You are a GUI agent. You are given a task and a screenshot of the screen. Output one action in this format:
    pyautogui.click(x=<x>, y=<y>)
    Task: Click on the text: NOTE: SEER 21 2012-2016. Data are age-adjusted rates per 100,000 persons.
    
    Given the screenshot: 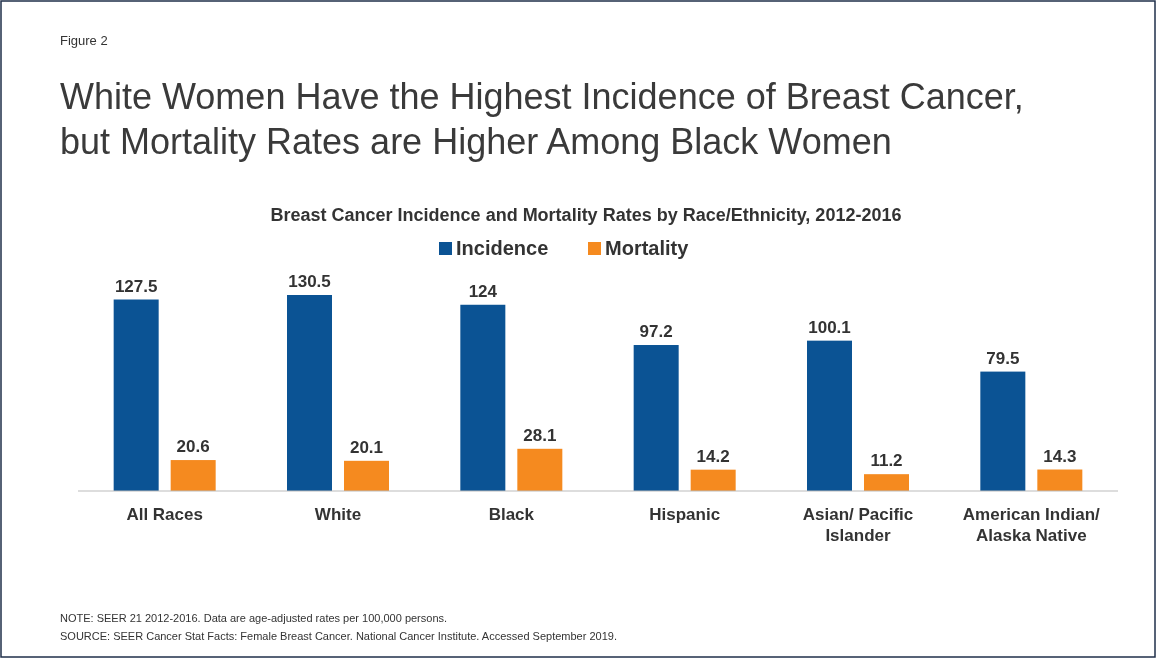 What is the action you would take?
    pyautogui.click(x=254, y=618)
    